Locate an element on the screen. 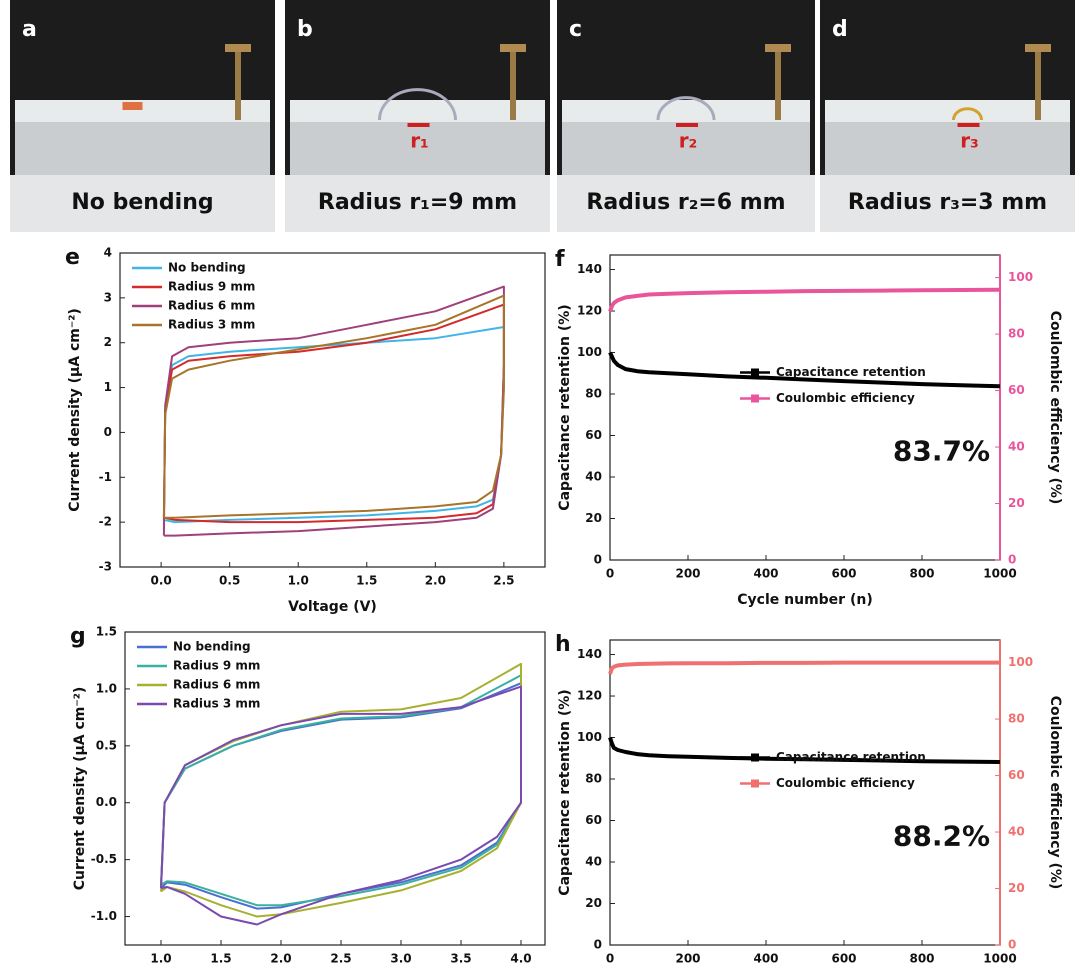 The width and height of the screenshot is (1080, 974). y-tick-label: 100 is located at coordinates (589, 737).